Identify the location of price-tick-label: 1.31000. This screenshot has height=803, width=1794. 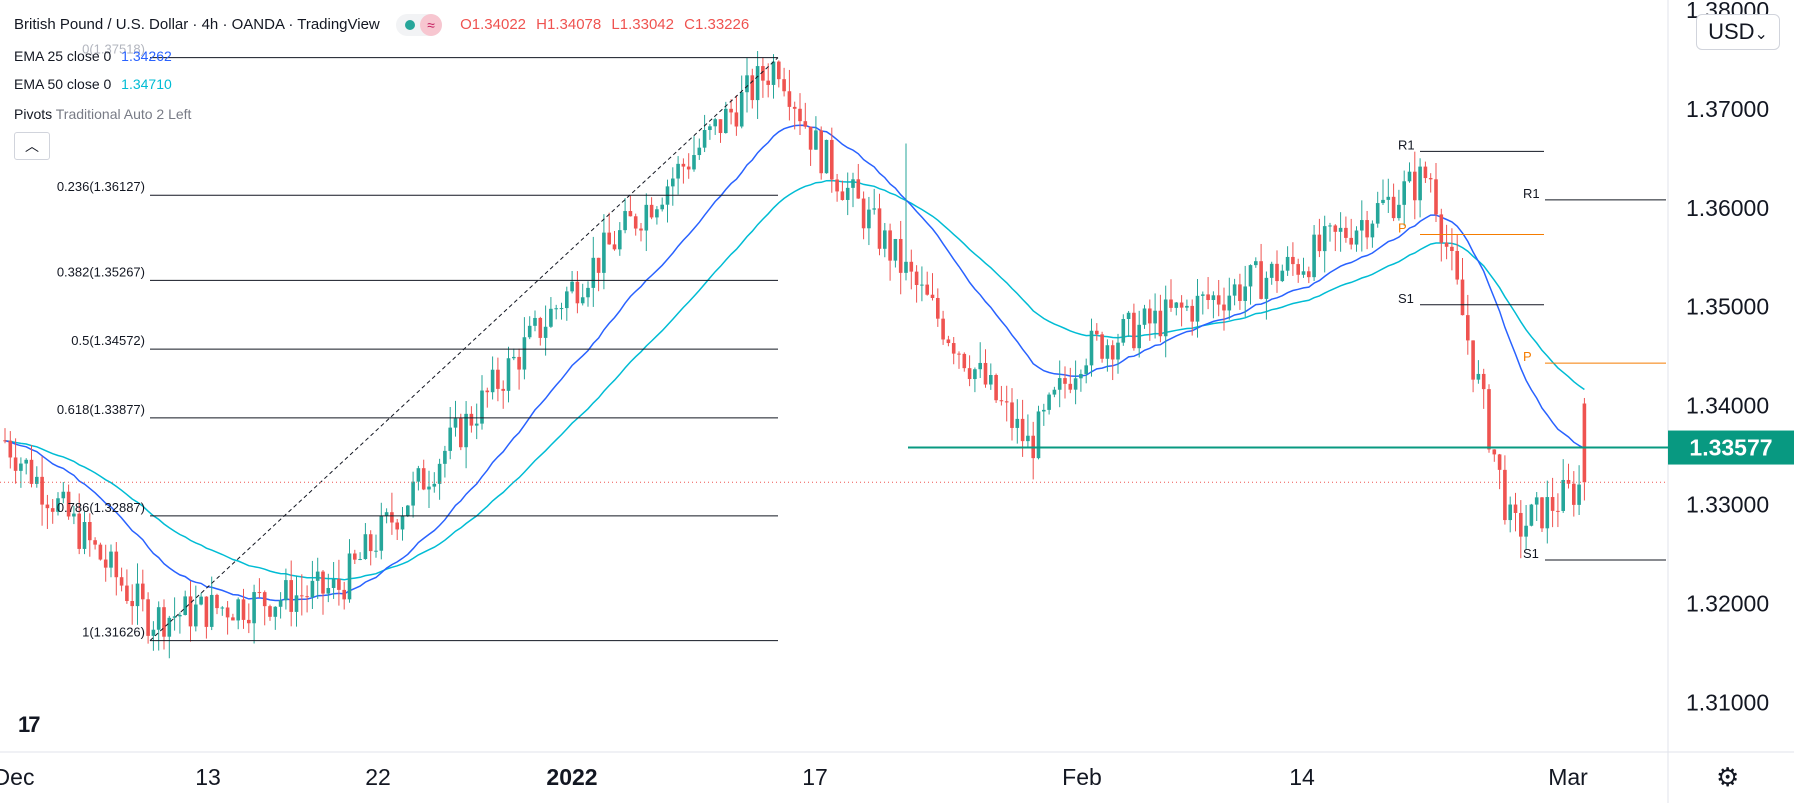
(1727, 703).